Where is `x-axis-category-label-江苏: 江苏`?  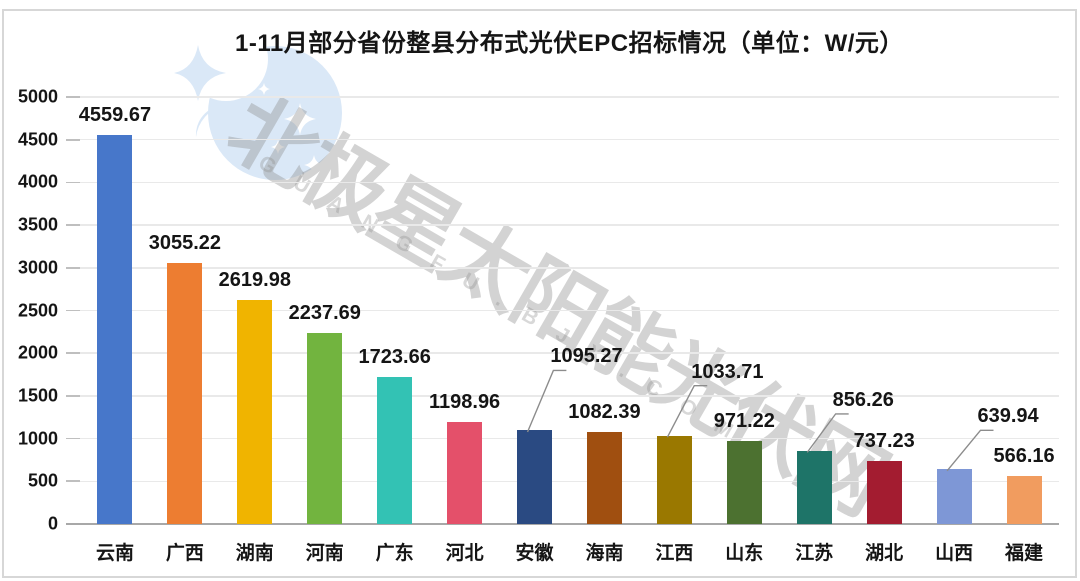
x-axis-category-label-江苏: 江苏 is located at coordinates (814, 553).